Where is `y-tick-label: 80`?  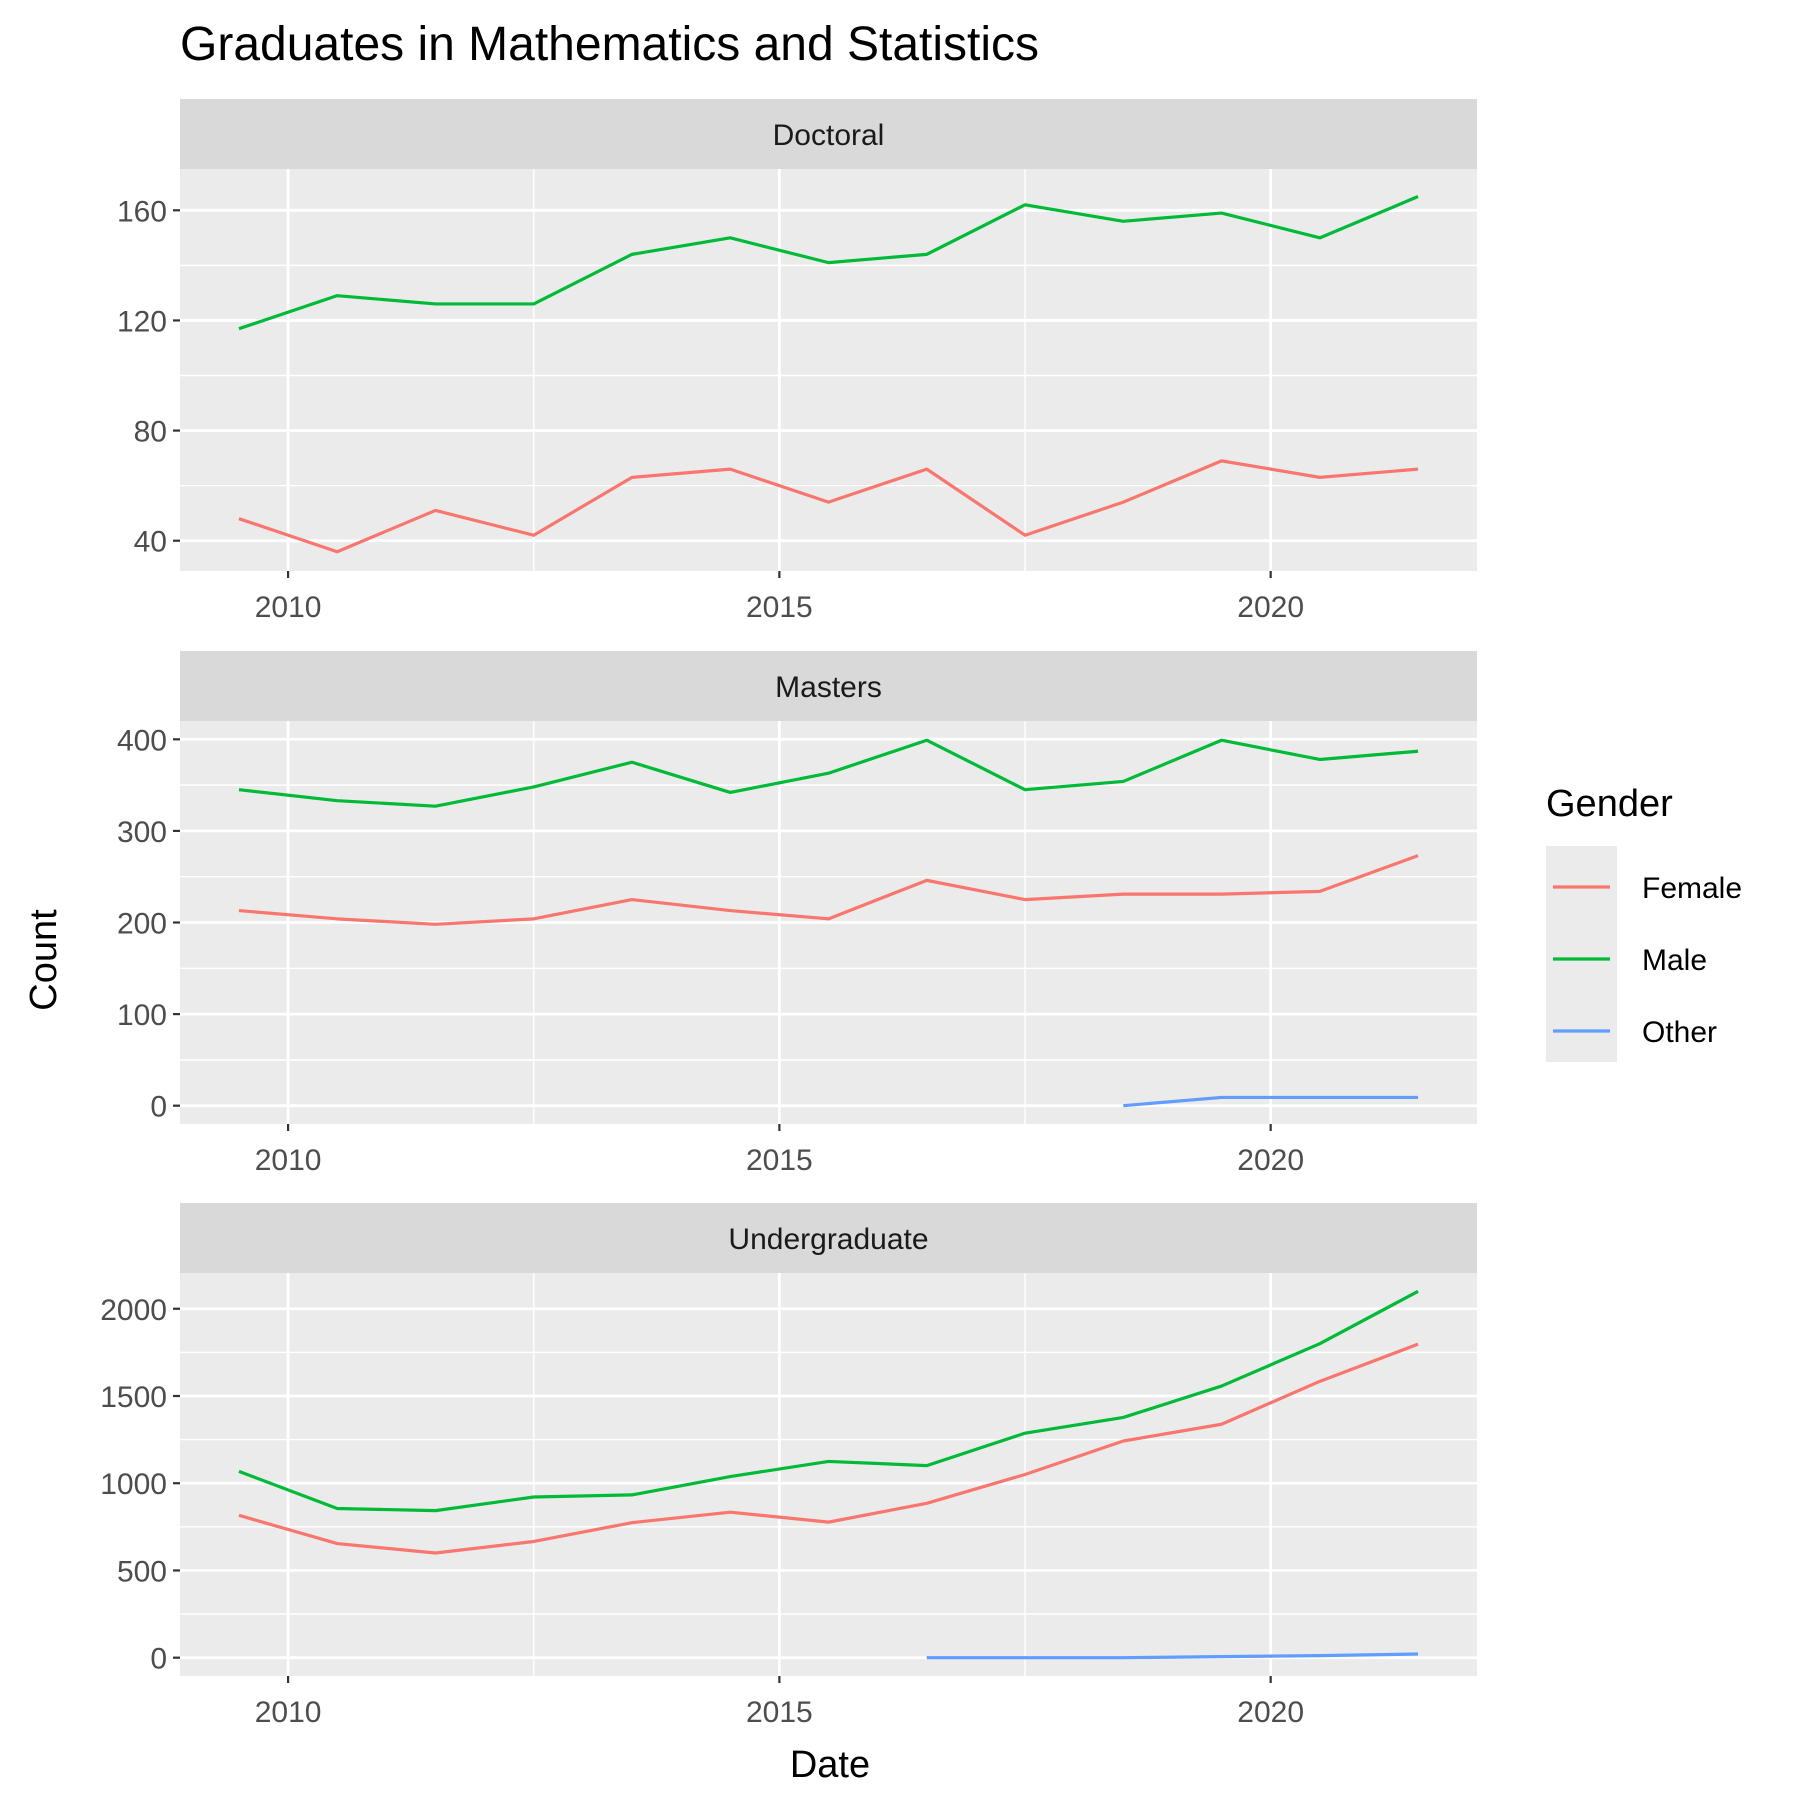 y-tick-label: 80 is located at coordinates (150, 432).